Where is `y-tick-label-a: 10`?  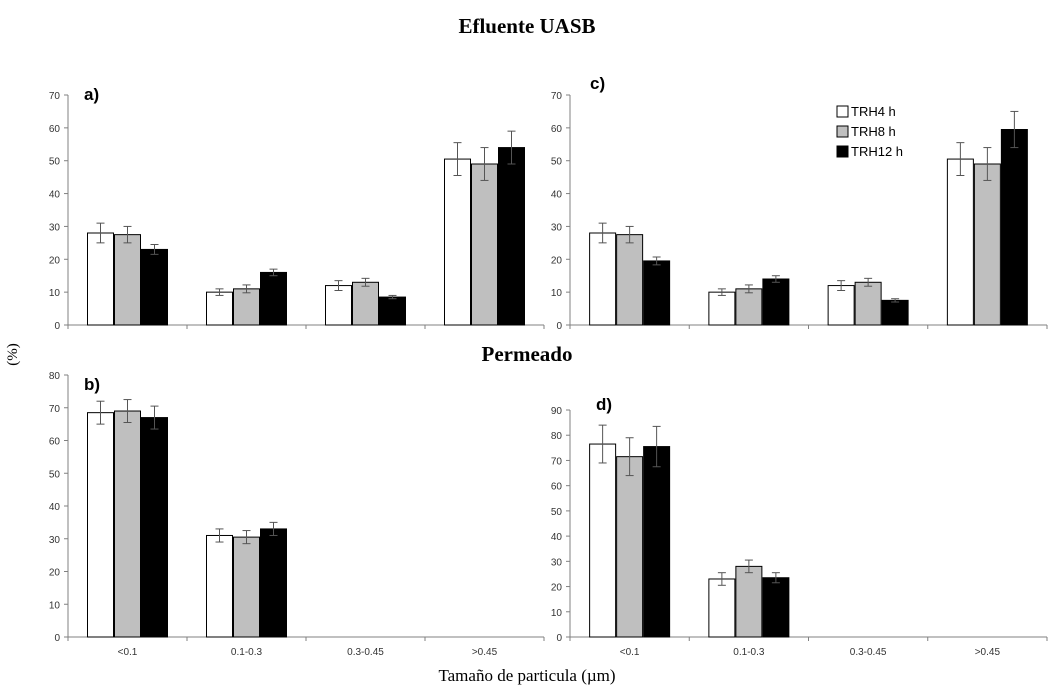 y-tick-label-a: 10 is located at coordinates (55, 293).